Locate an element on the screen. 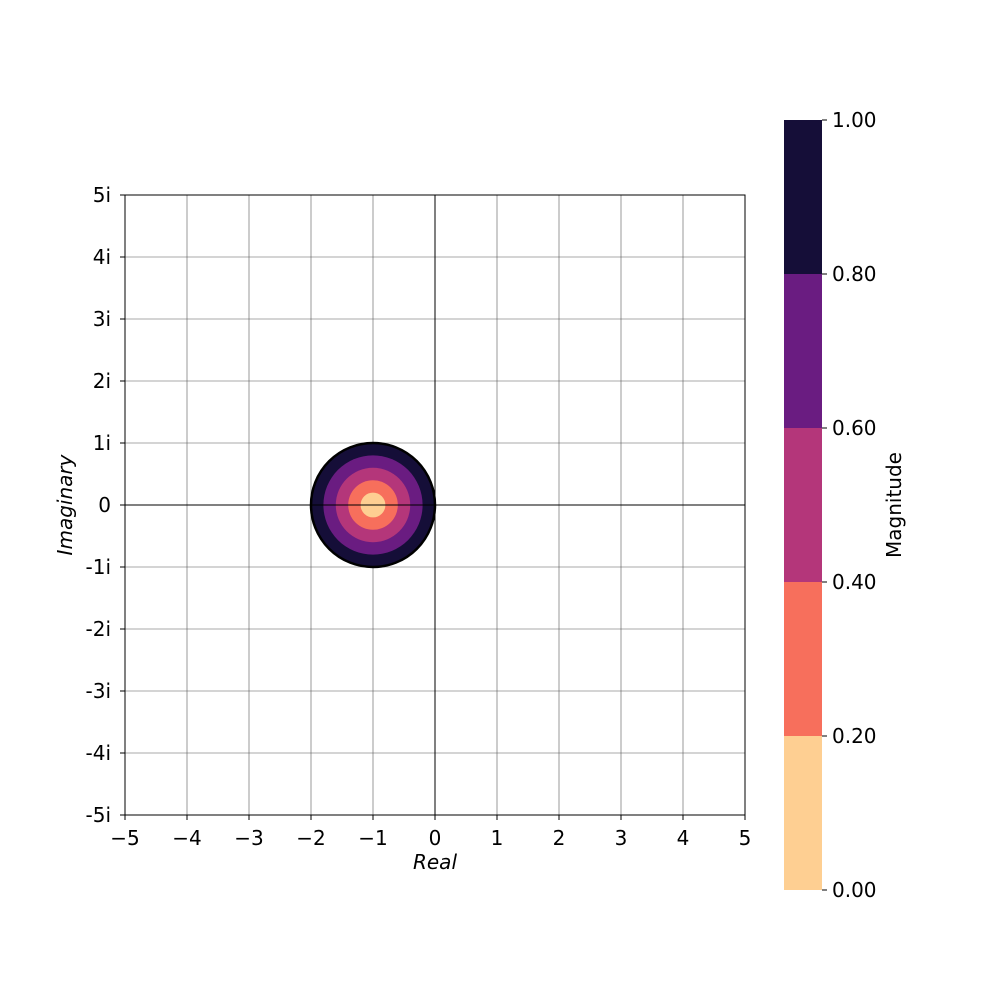 This screenshot has height=1000, width=1000. colorbar-tick-label: 0.80 is located at coordinates (854, 274).